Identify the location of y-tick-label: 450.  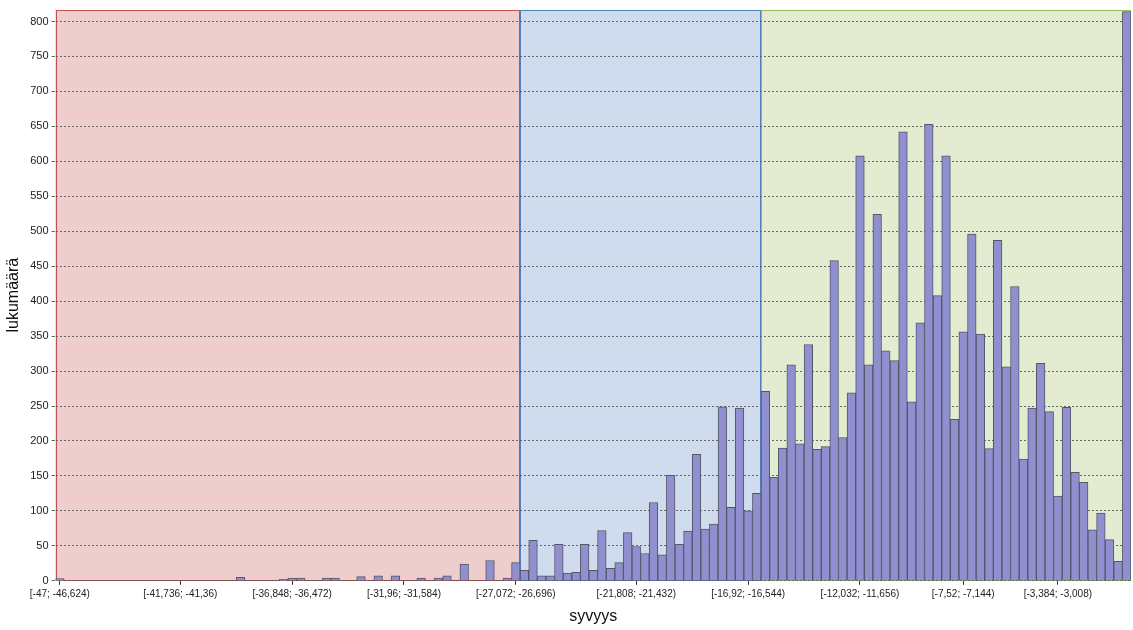
(39, 265).